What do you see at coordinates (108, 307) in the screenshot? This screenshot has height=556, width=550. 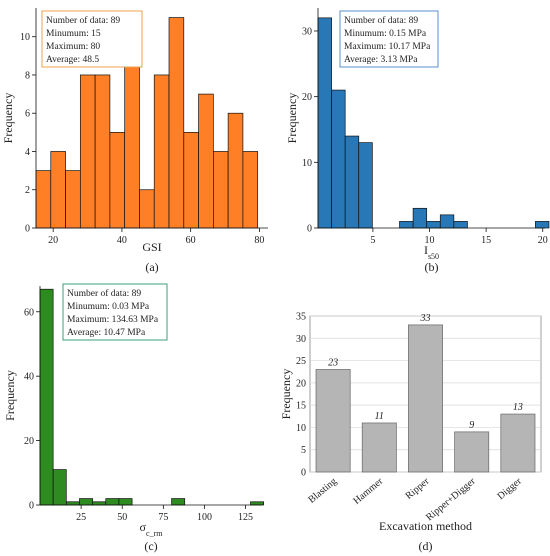 I see `stats-line: Minumum: 0.03 MPa` at bounding box center [108, 307].